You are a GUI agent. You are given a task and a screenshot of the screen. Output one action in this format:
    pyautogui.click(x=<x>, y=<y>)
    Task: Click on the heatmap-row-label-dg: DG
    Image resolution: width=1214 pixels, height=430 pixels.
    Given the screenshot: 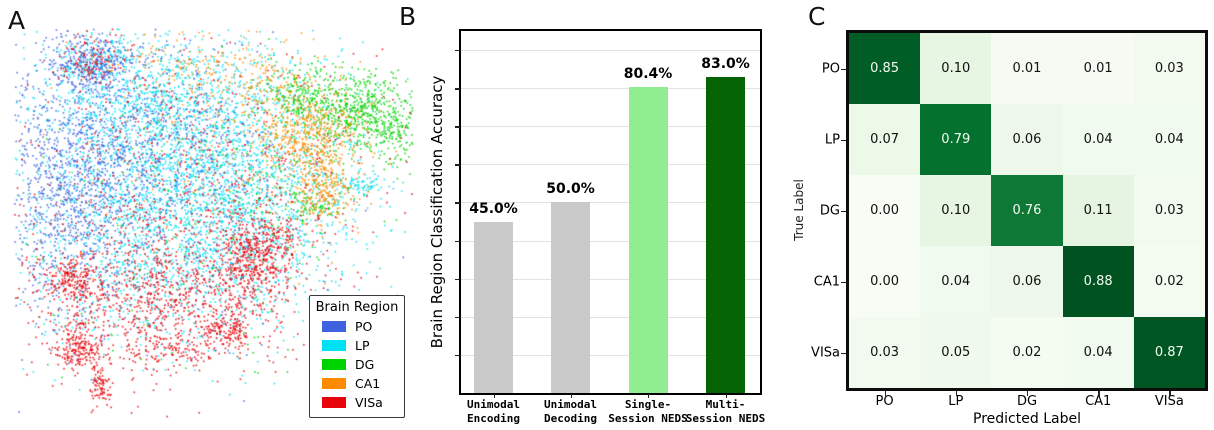 What is the action you would take?
    pyautogui.click(x=829, y=210)
    